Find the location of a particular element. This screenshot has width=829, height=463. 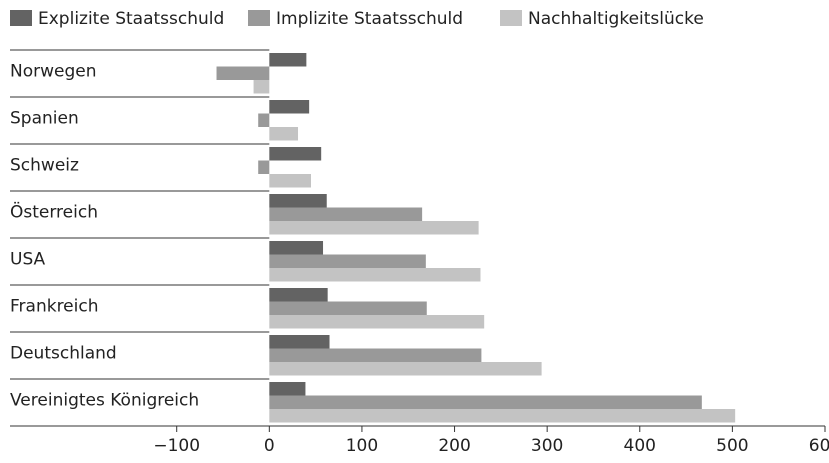

category-label: Frankreich is located at coordinates (54, 307).